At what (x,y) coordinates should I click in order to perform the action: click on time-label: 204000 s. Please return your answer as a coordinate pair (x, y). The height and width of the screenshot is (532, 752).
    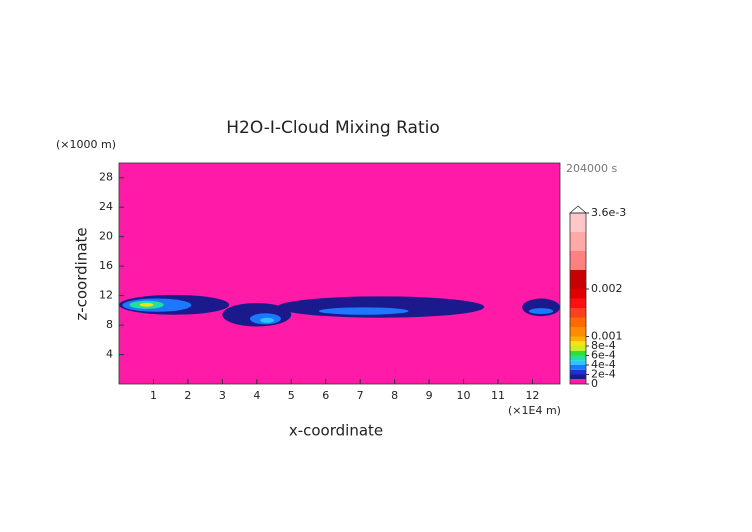
    Looking at the image, I should click on (591, 168).